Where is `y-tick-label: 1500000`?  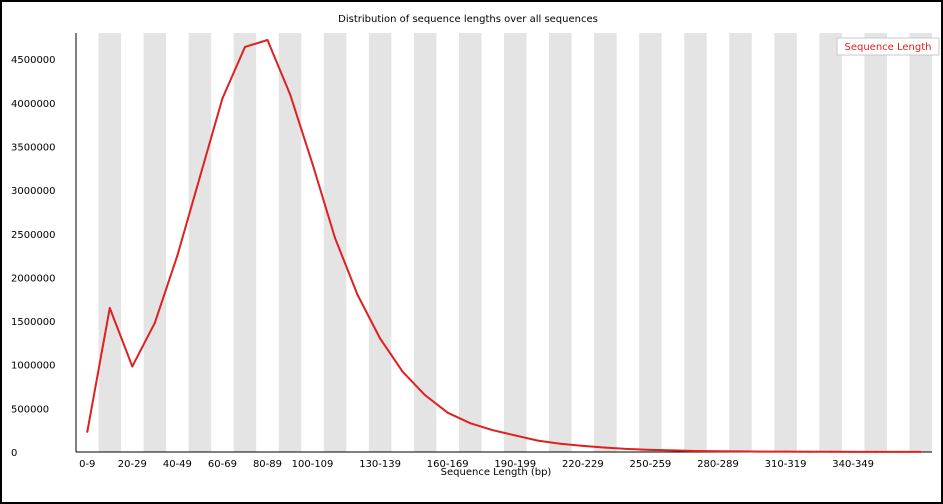
y-tick-label: 1500000 is located at coordinates (33, 322).